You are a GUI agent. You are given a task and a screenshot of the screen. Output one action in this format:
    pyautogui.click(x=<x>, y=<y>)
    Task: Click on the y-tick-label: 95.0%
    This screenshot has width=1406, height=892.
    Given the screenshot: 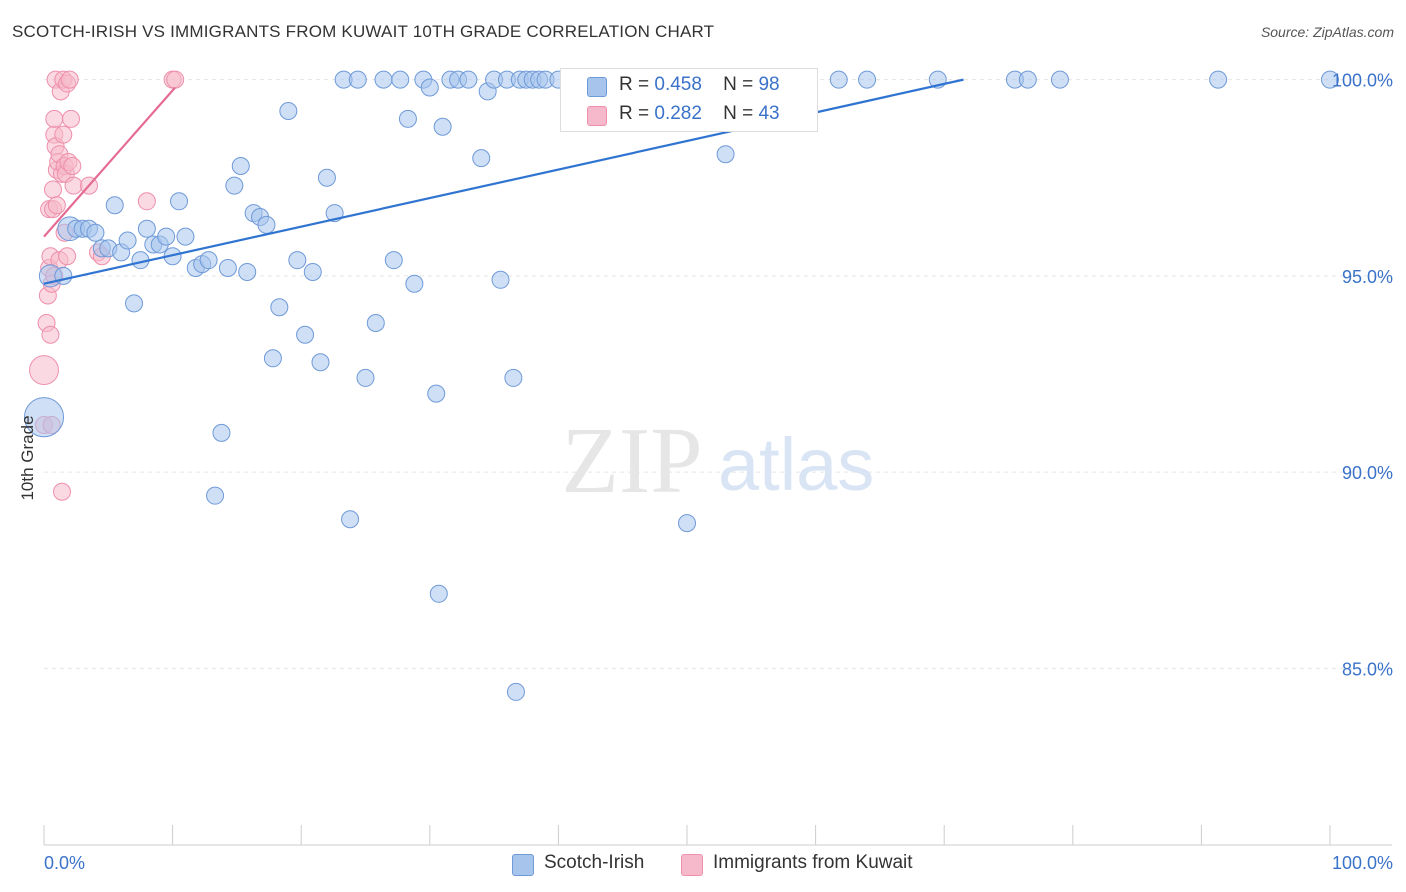 What is the action you would take?
    pyautogui.click(x=1367, y=277)
    